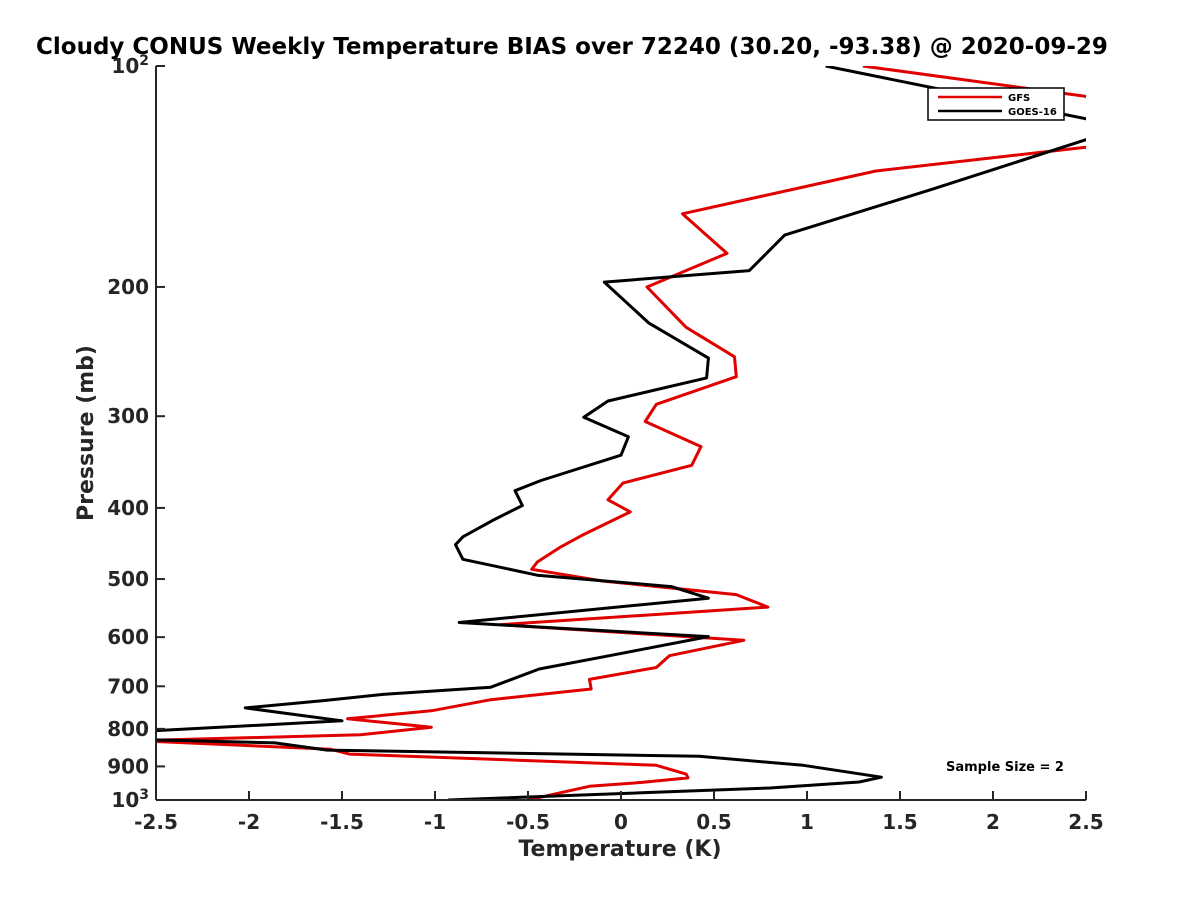 The width and height of the screenshot is (1200, 900). I want to click on x-tick-label: -2.5, so click(156, 822).